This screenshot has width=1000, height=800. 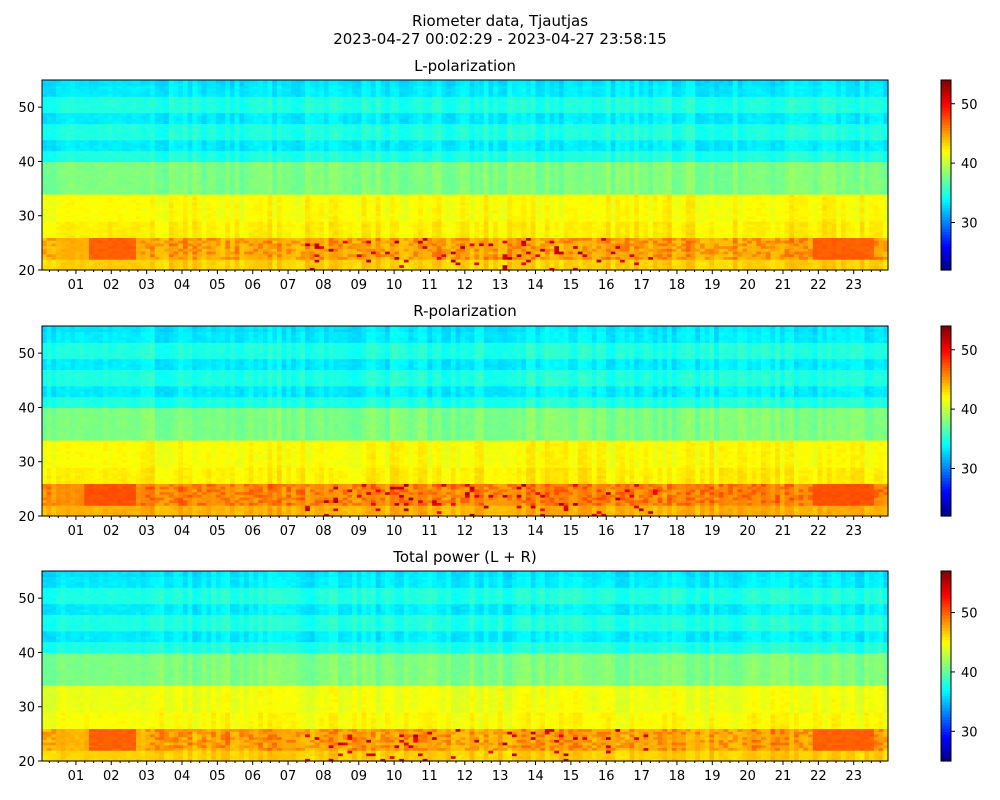 What do you see at coordinates (465, 311) in the screenshot?
I see `panel-title-r-polarization: R-polarization` at bounding box center [465, 311].